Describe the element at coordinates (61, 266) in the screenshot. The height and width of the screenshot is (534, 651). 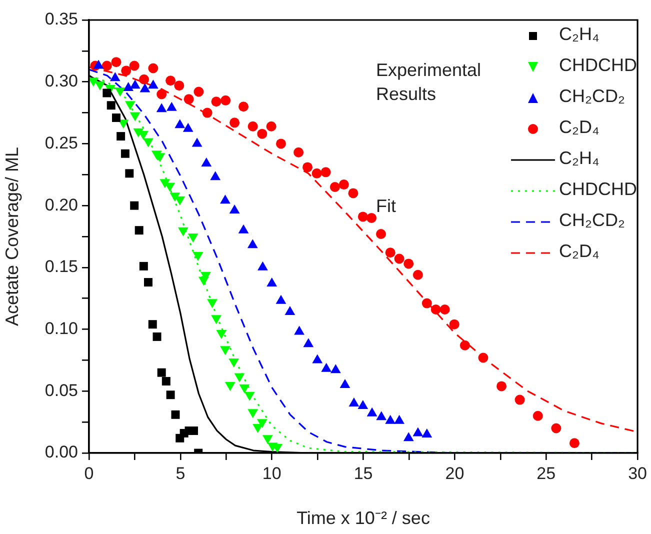
I see `y-tick-label: 0.15` at that location.